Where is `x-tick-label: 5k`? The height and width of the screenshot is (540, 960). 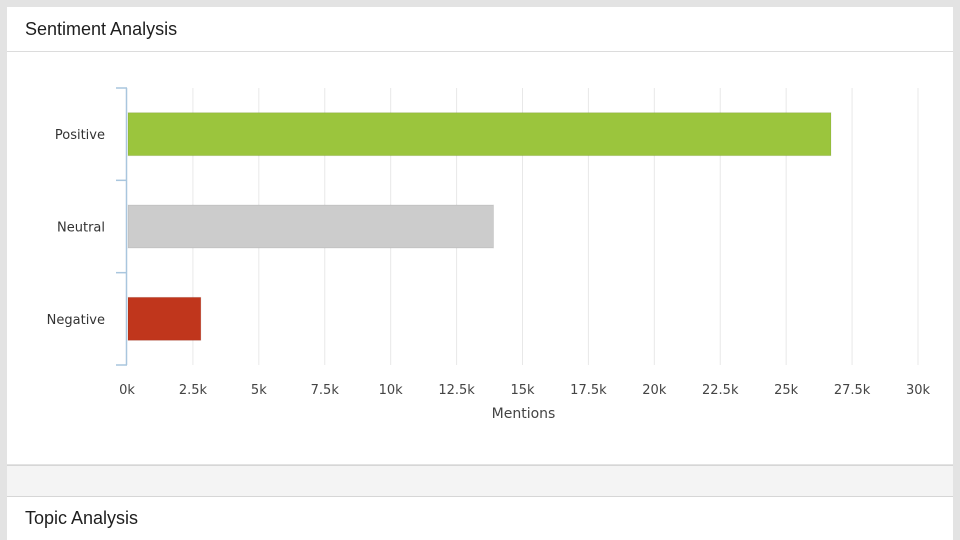 x-tick-label: 5k is located at coordinates (259, 390).